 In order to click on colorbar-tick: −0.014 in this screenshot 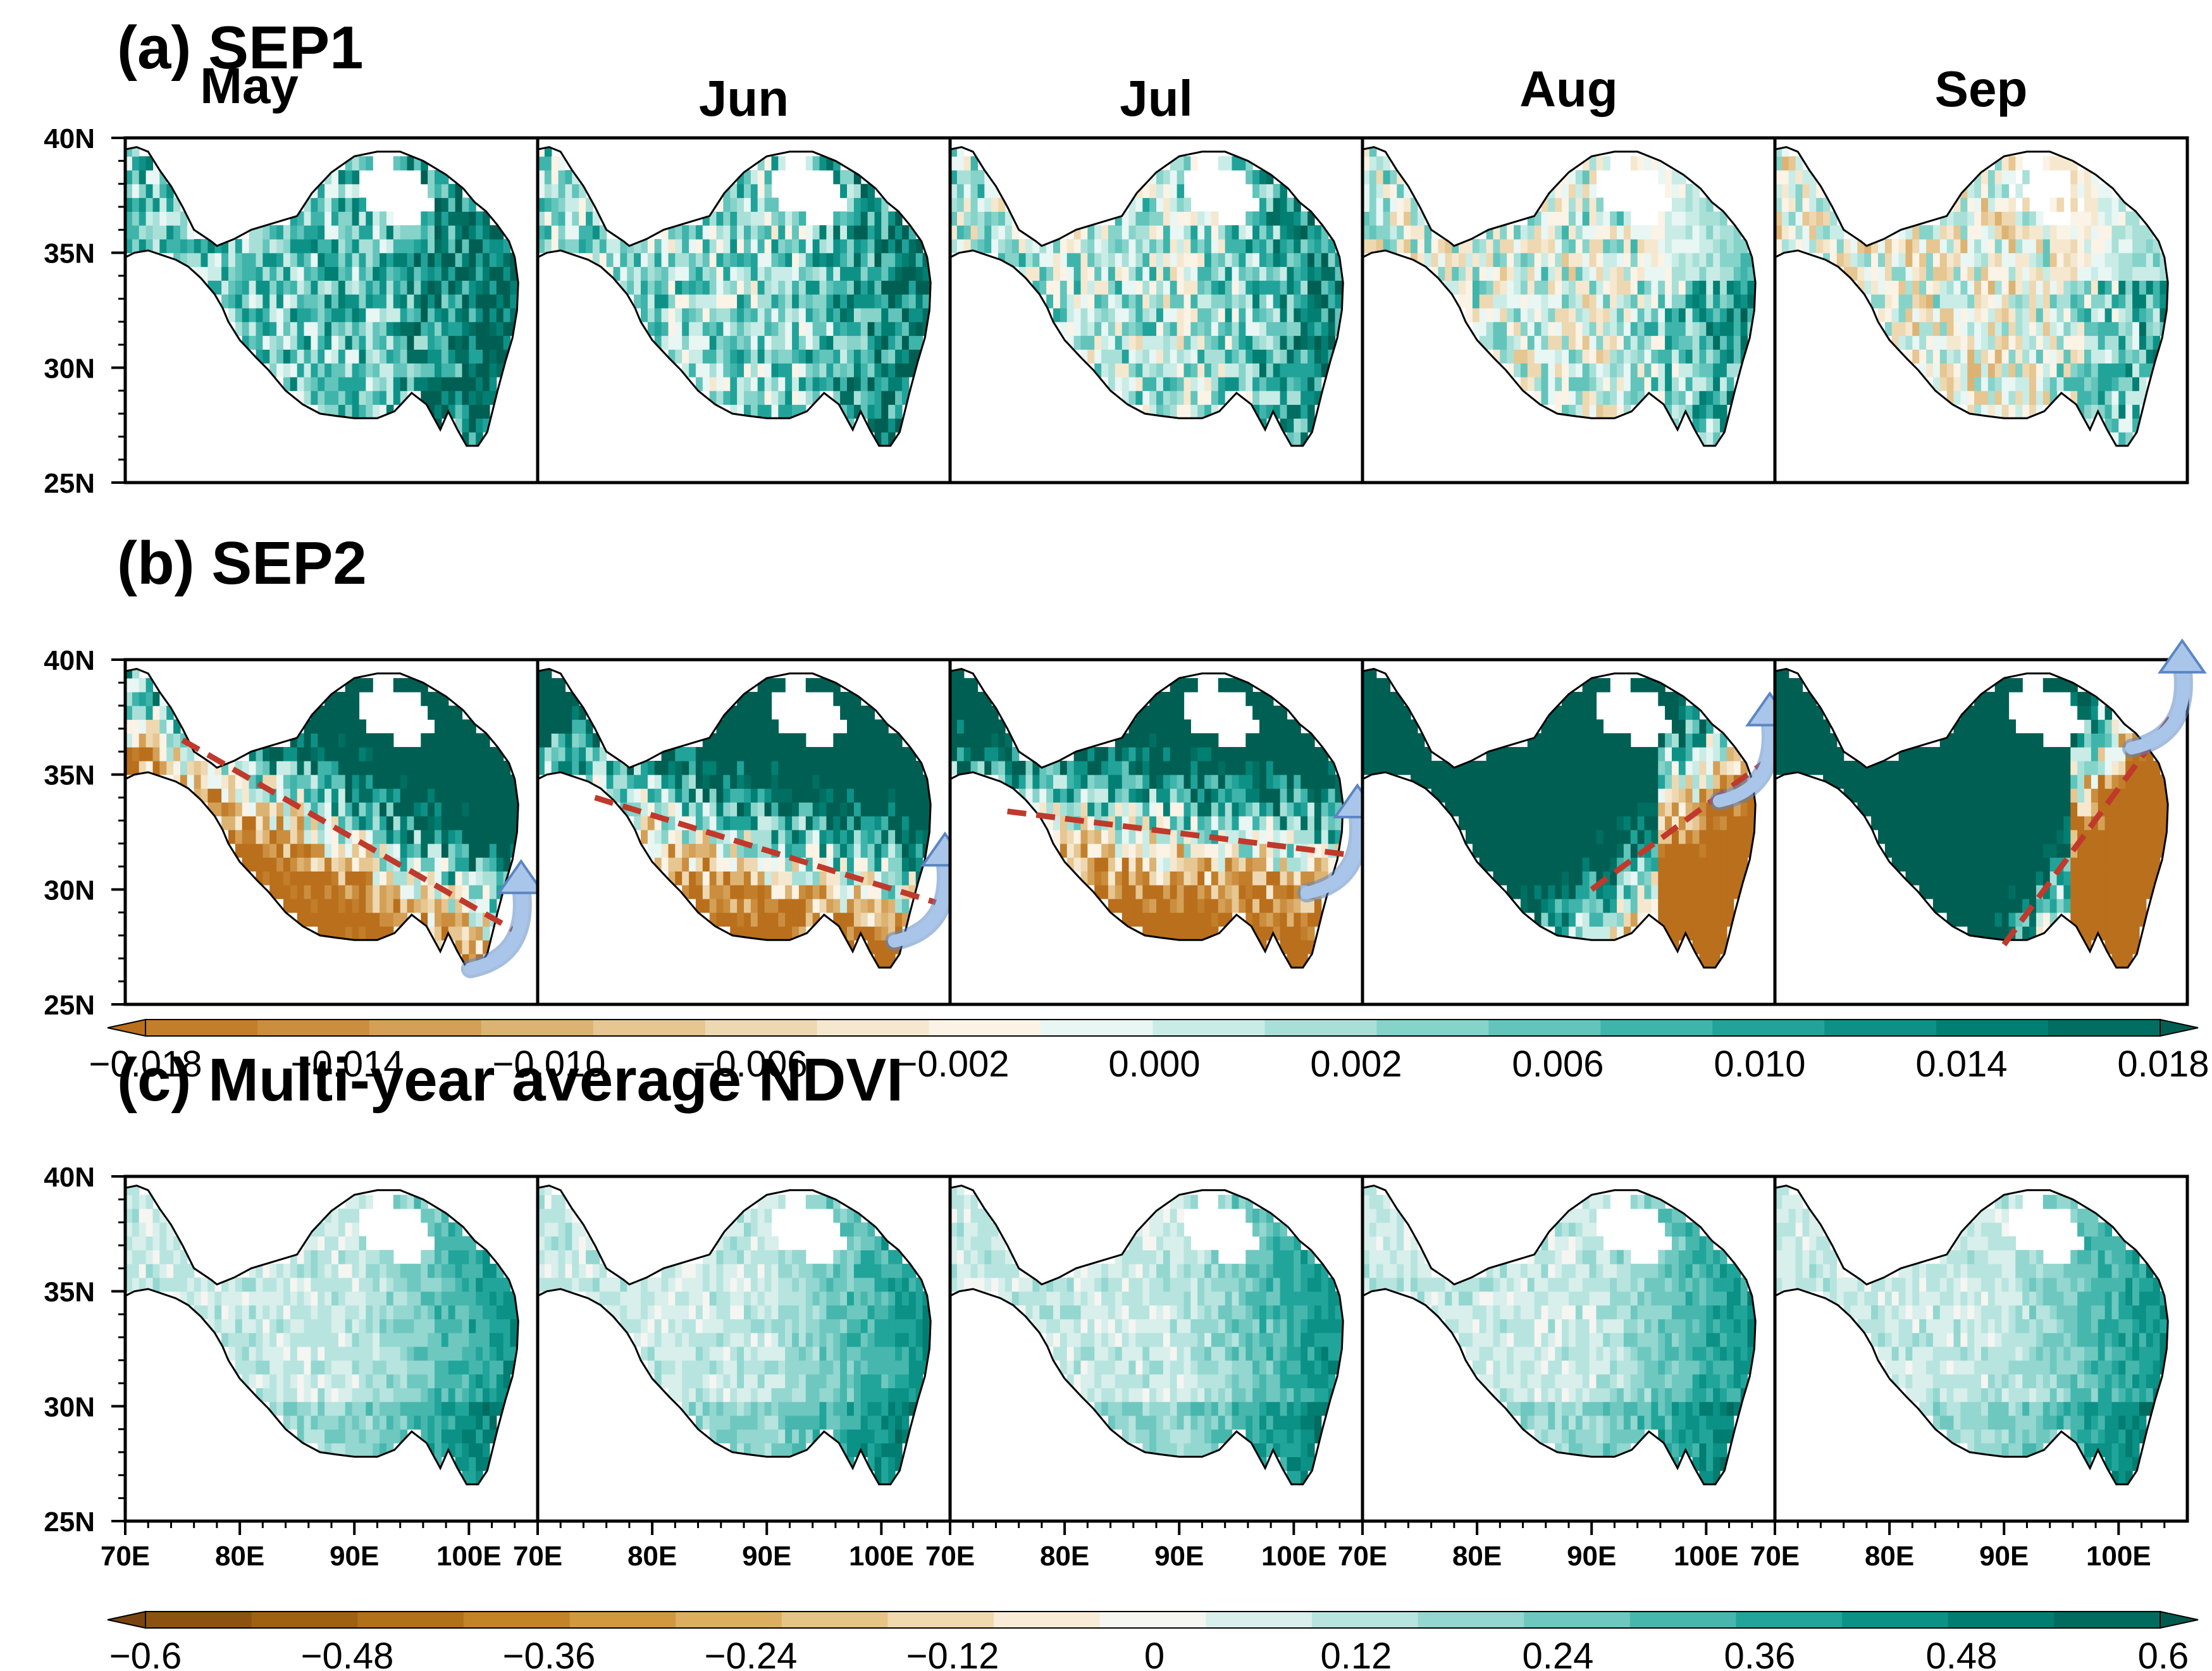, I will do `click(347, 1064)`.